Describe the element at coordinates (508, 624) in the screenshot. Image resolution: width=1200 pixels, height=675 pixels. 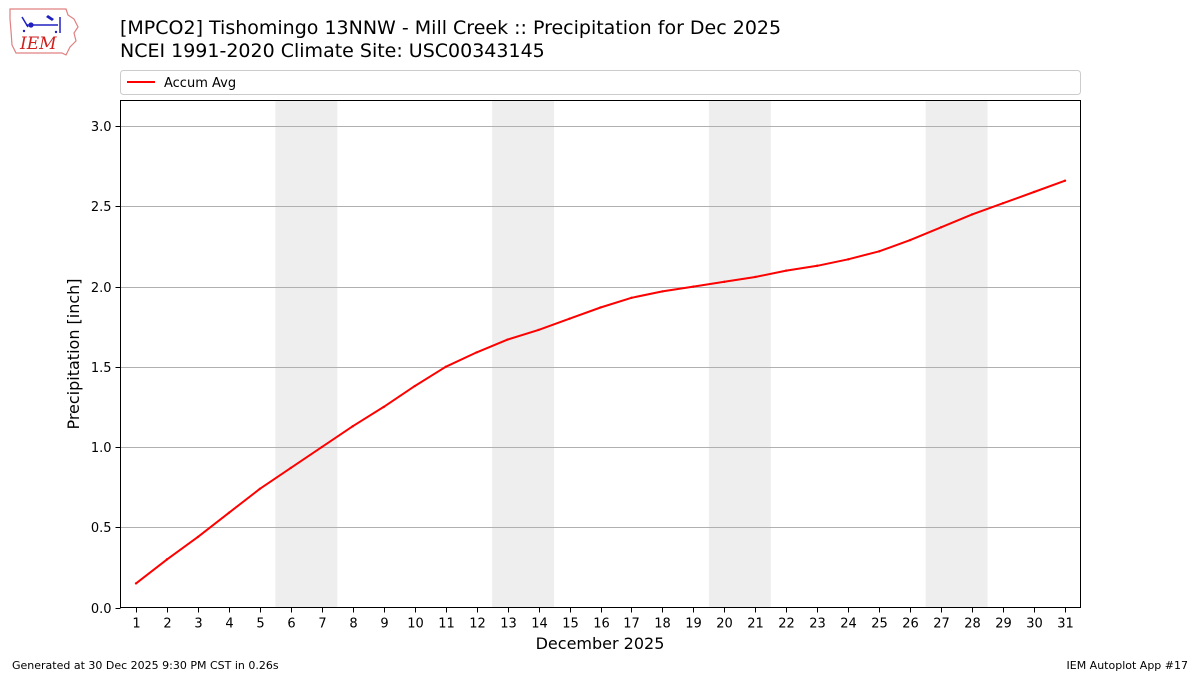
I see `x-tick-label: 13` at that location.